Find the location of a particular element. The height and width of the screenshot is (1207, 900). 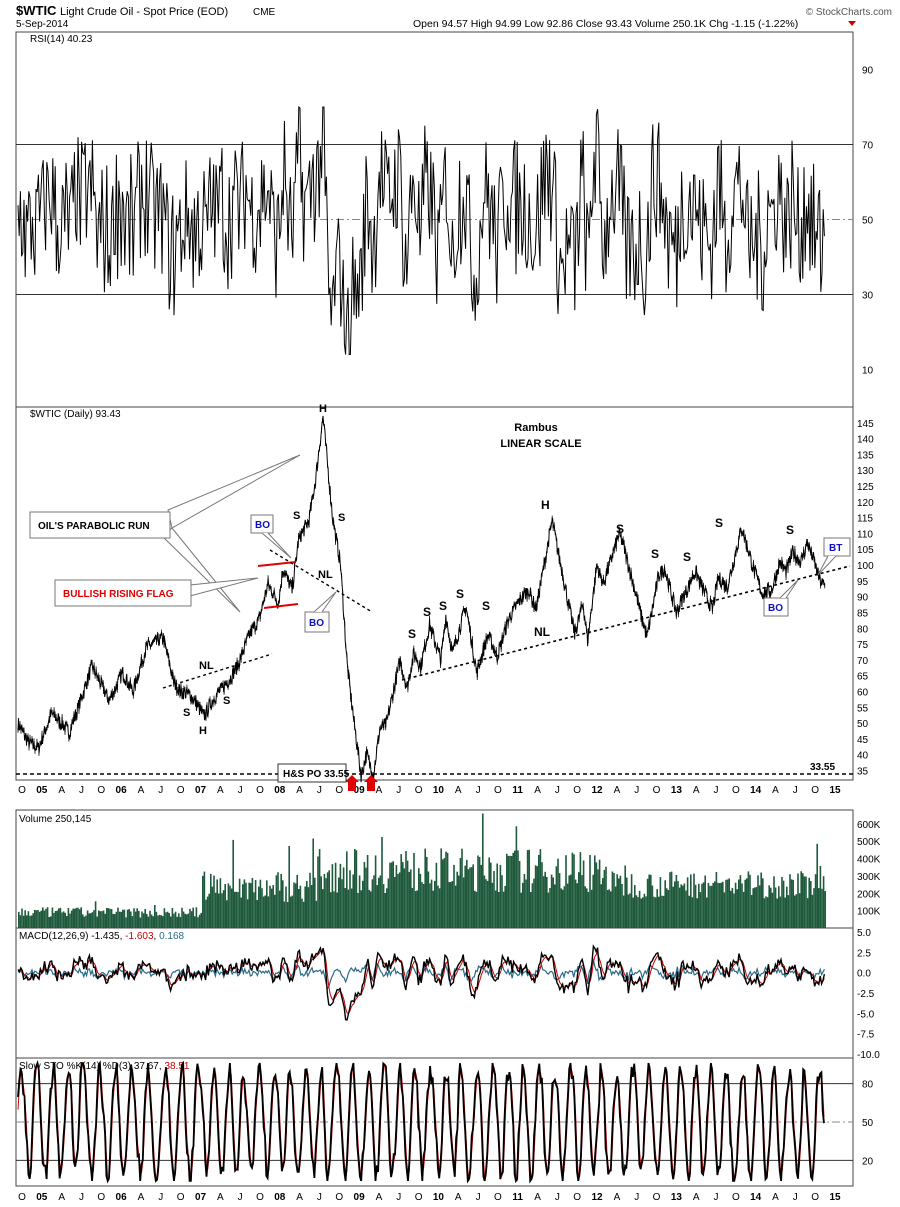

macd-tick-label: -5.0 is located at coordinates (866, 1014).